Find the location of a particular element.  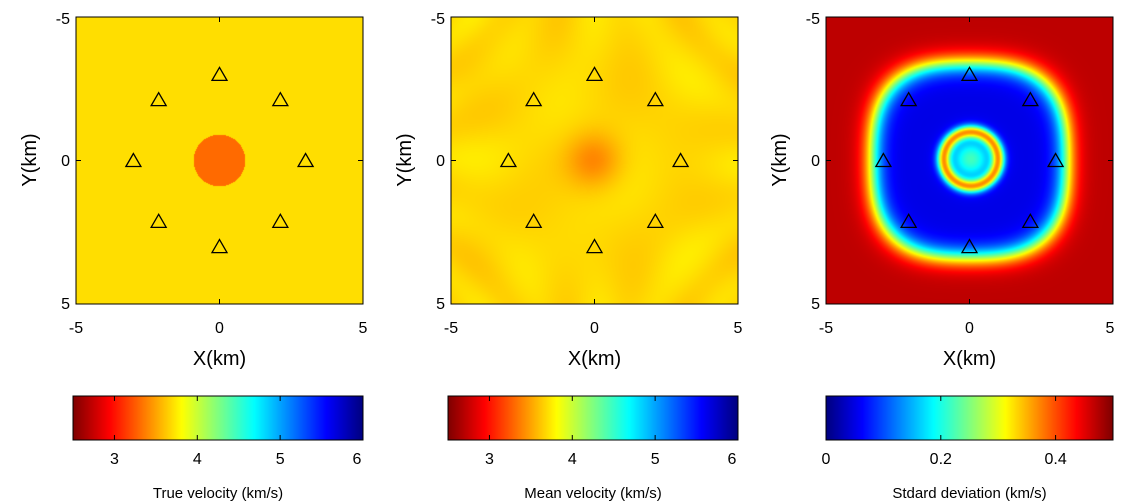

colorbar-standard-deviation is located at coordinates (969, 418).